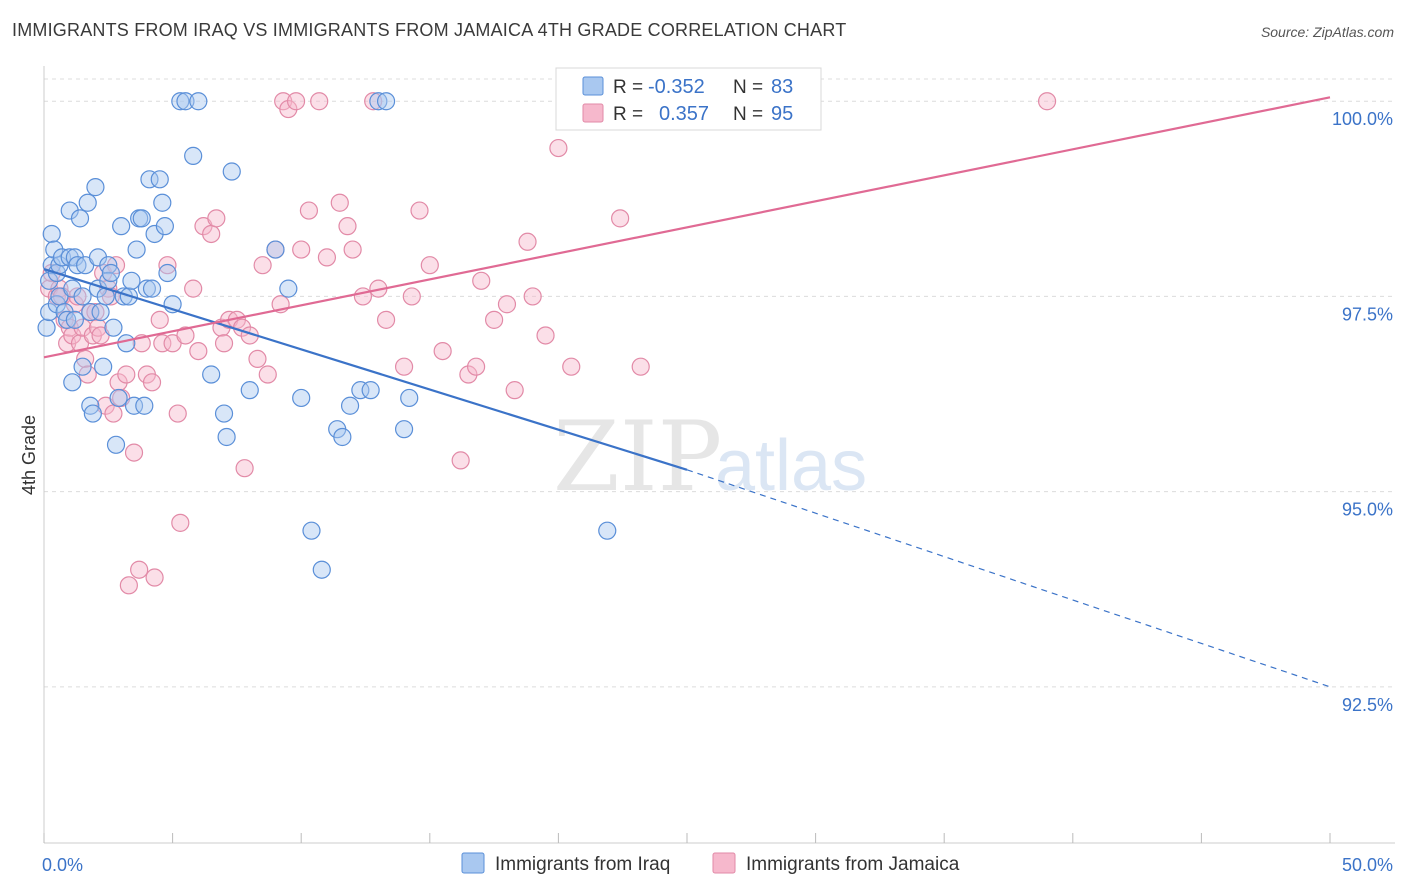  What do you see at coordinates (62, 865) in the screenshot?
I see `x-tick-label-min: 0.0%` at bounding box center [62, 865].